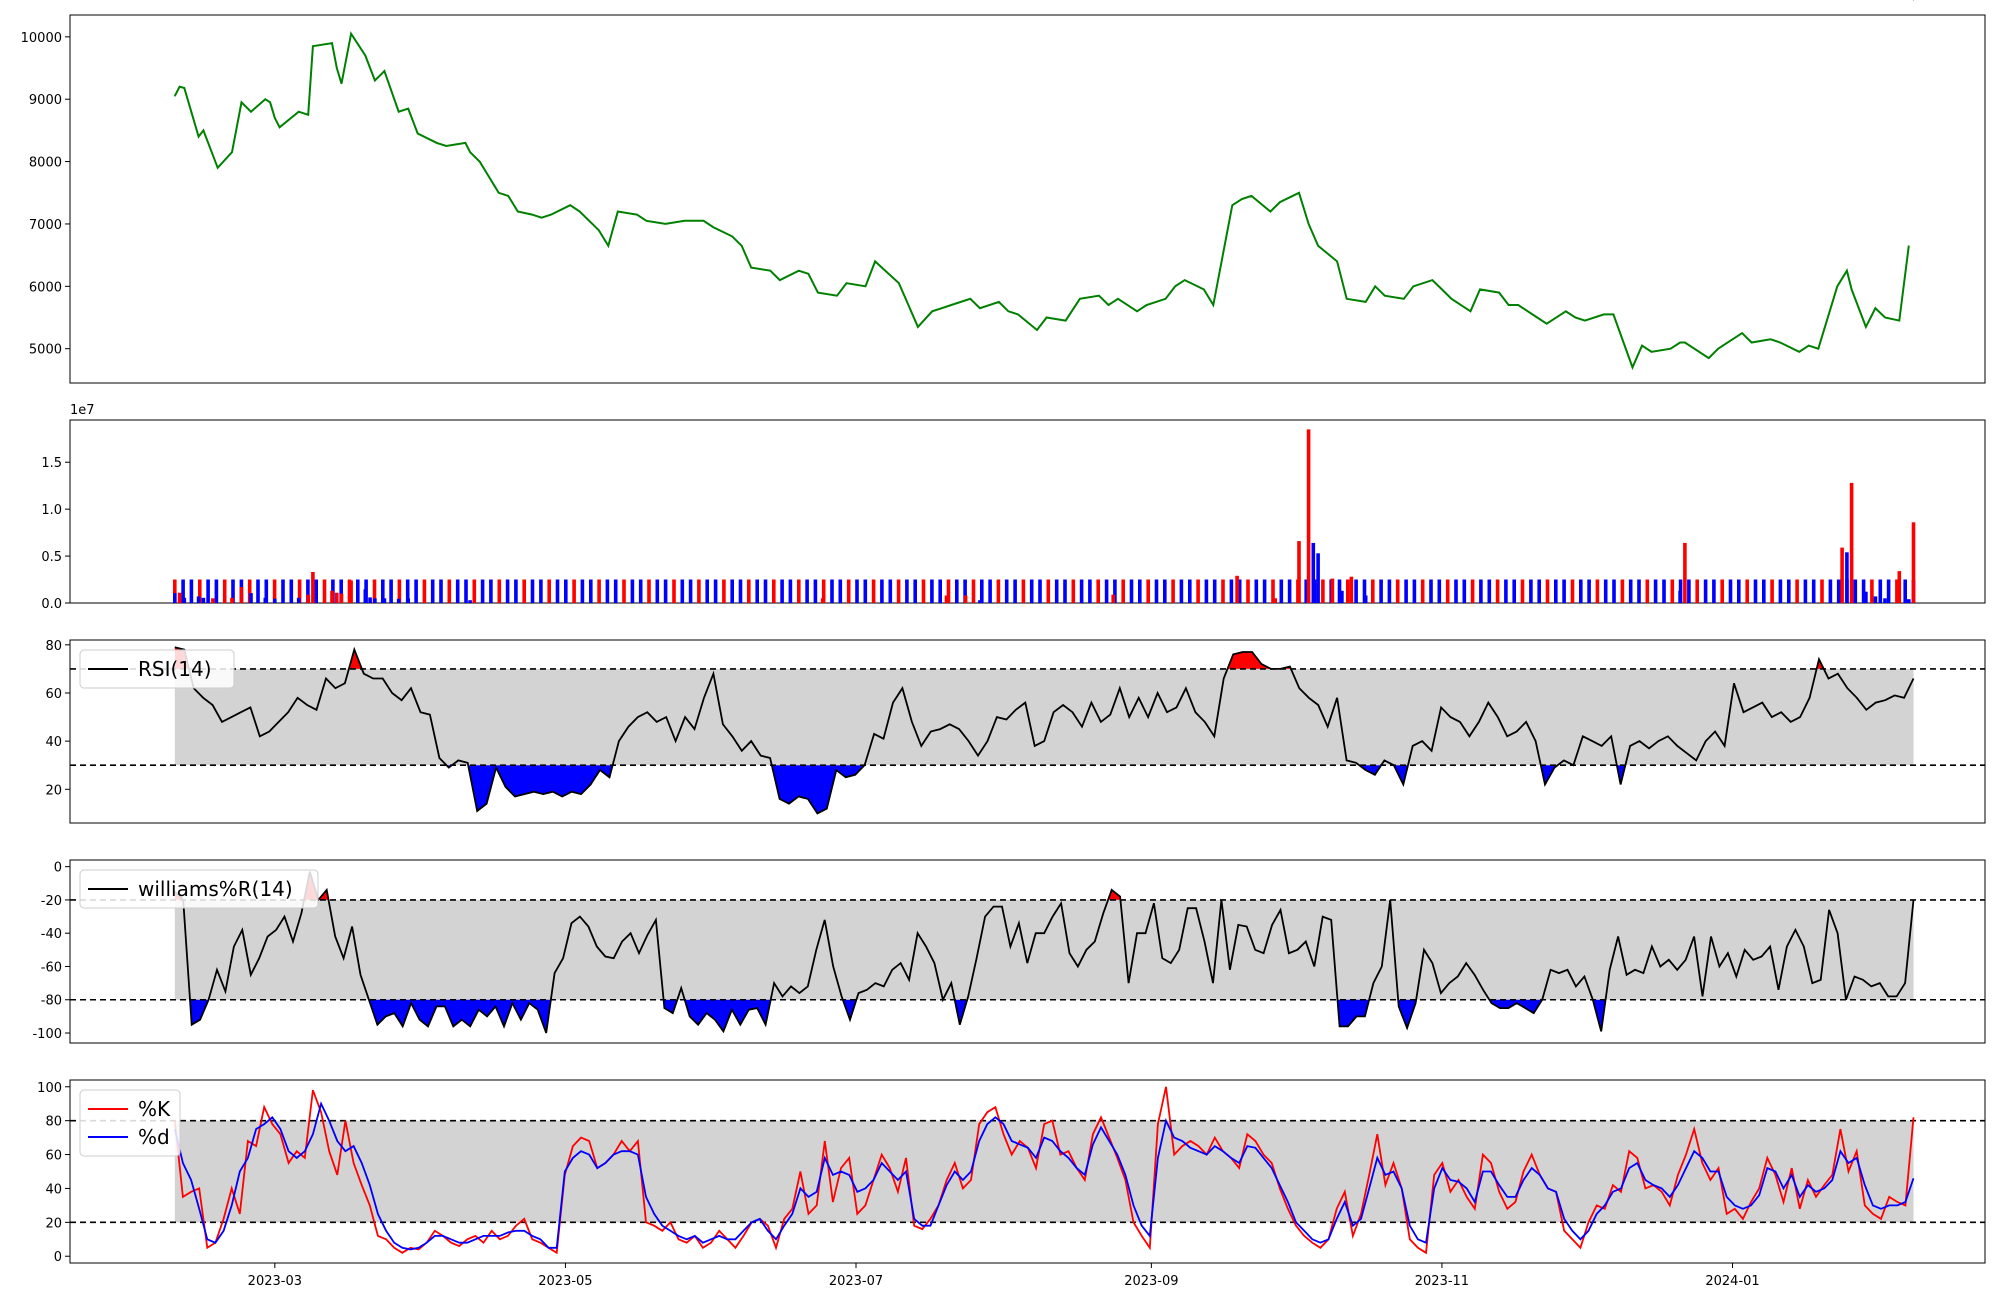 Image resolution: width=2000 pixels, height=1300 pixels. What do you see at coordinates (45, 350) in the screenshot?
I see `y-tick-label: 5000` at bounding box center [45, 350].